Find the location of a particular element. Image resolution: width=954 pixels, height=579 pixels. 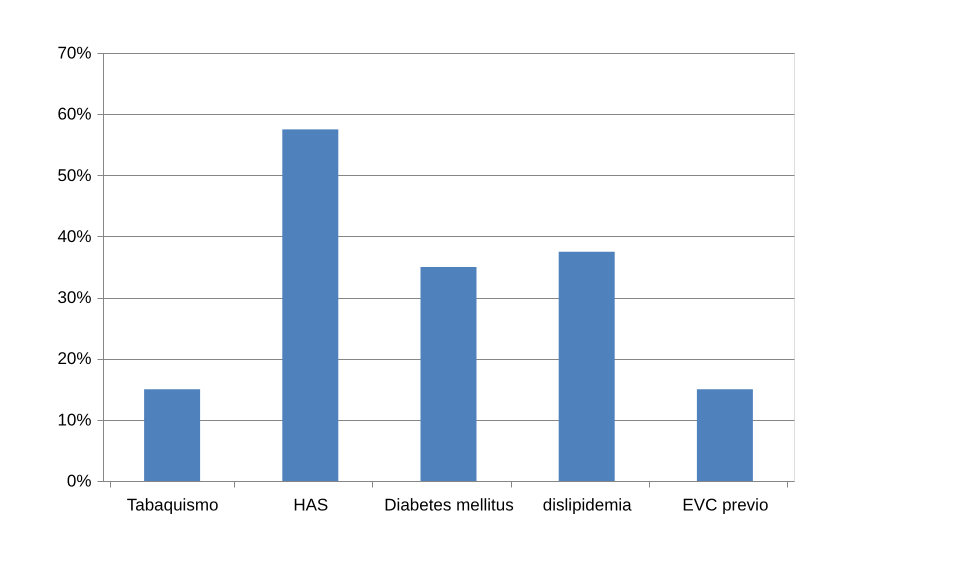

y-tick-label: 60% is located at coordinates (74, 114).